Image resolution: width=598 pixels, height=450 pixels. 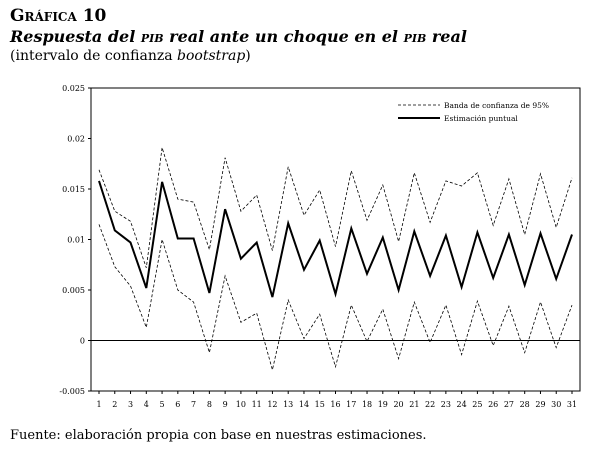 I want to click on x-tick-label: 18, so click(x=367, y=404).